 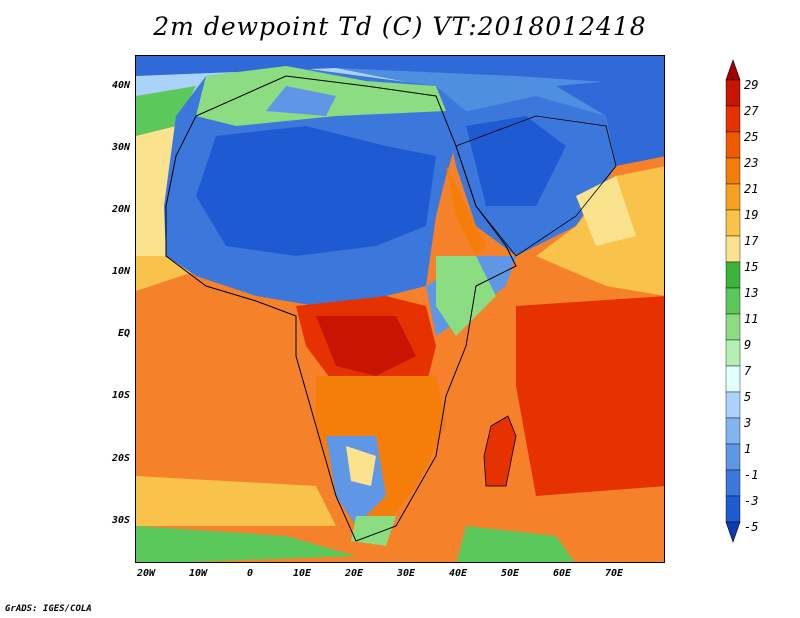 I want to click on colorbar-label: 9, so click(x=748, y=345).